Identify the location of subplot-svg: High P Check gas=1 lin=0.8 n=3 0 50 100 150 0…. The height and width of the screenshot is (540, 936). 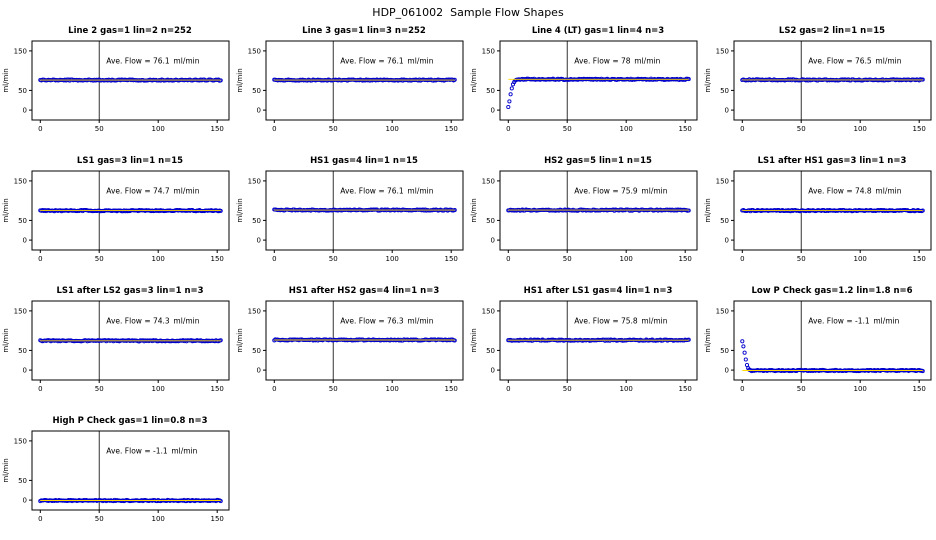
(116, 469).